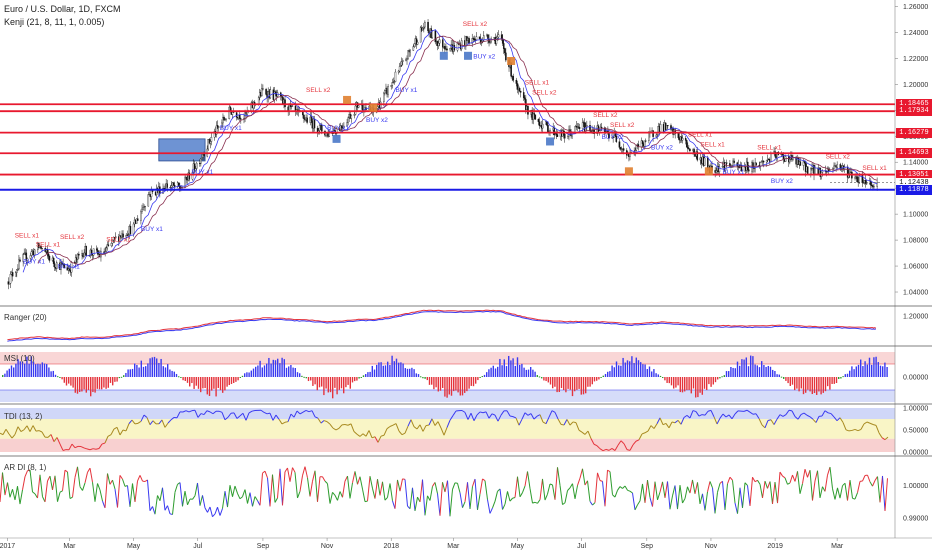  Describe the element at coordinates (712, 145) in the screenshot. I see `signal-label-sell: SELL x1` at that location.